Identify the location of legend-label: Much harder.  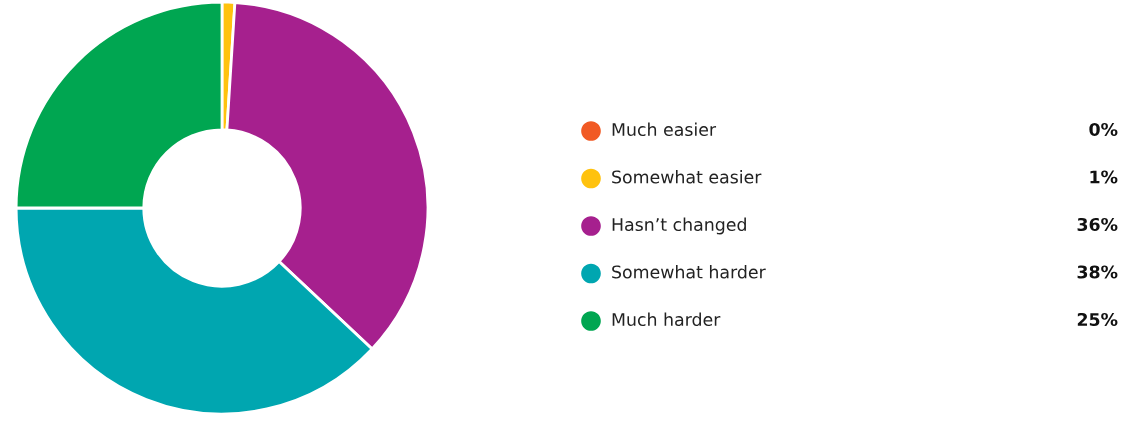
(666, 319).